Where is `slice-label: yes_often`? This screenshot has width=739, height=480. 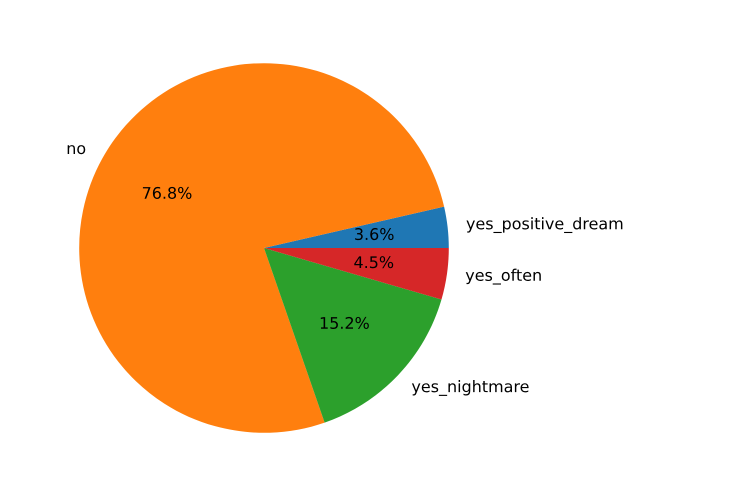 slice-label: yes_often is located at coordinates (503, 276).